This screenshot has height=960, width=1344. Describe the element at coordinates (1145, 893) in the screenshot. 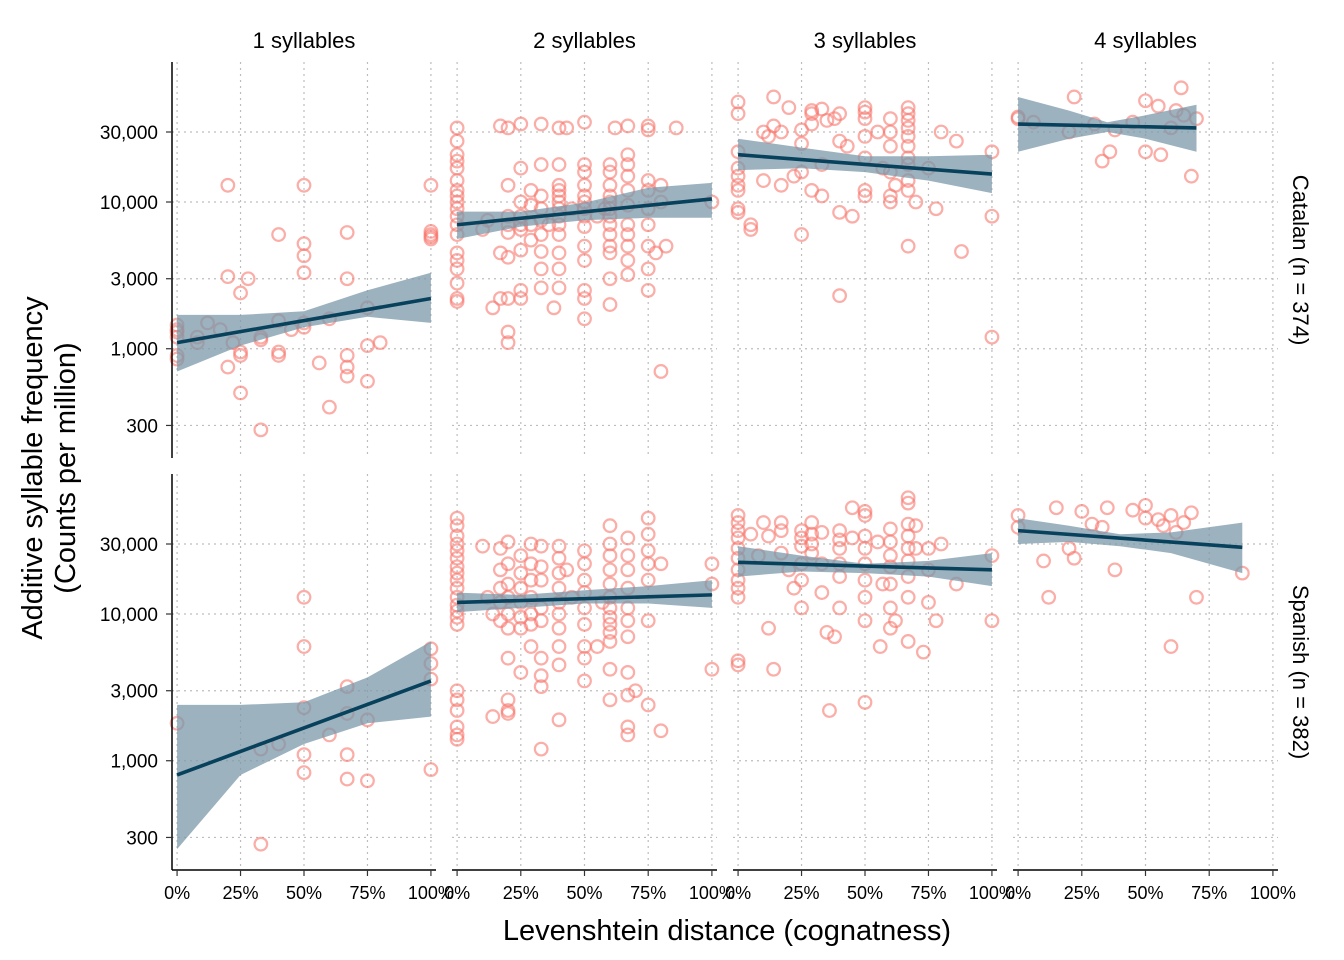

I see `x-tick-label: 50%` at that location.